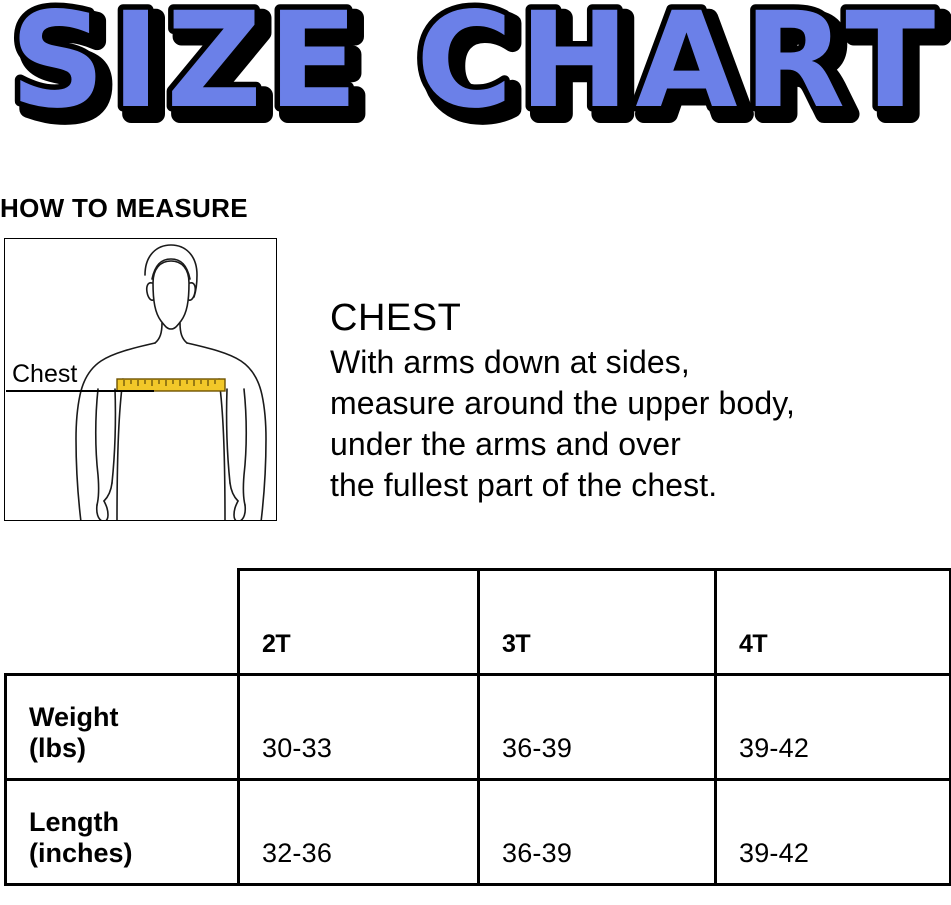 The image size is (951, 905). I want to click on measuring-tape-icon, so click(171, 385).